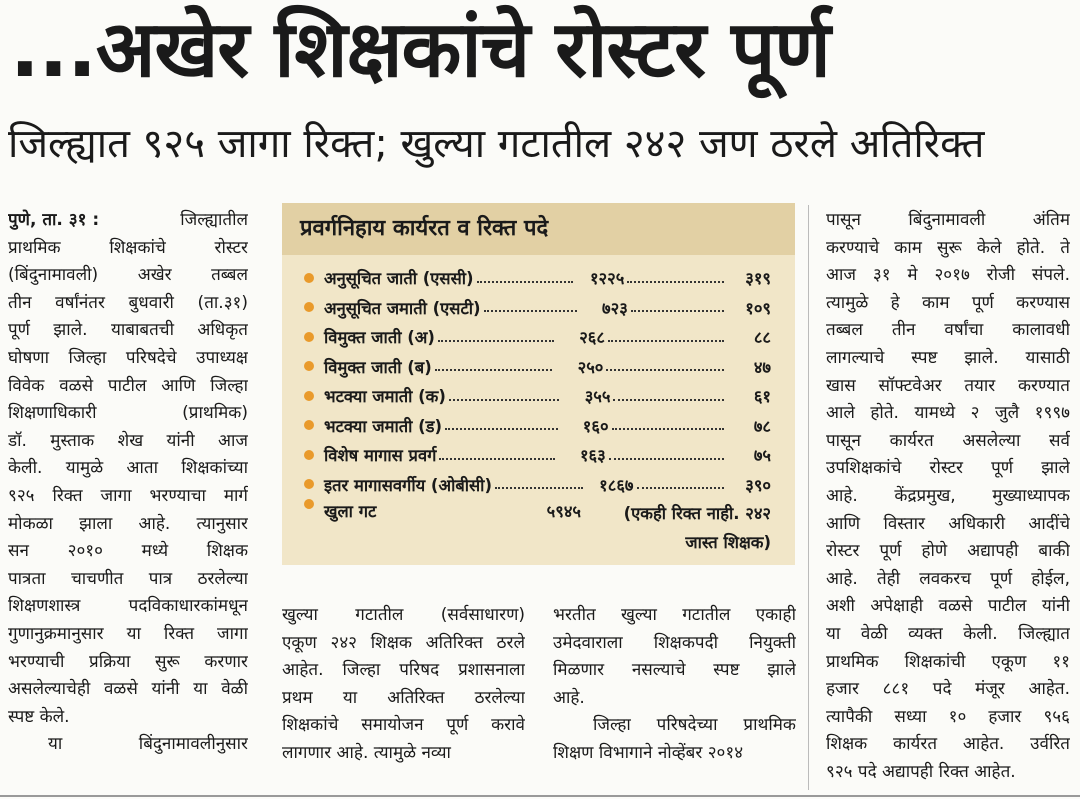  What do you see at coordinates (590, 367) in the screenshot?
I see `working: २५०` at bounding box center [590, 367].